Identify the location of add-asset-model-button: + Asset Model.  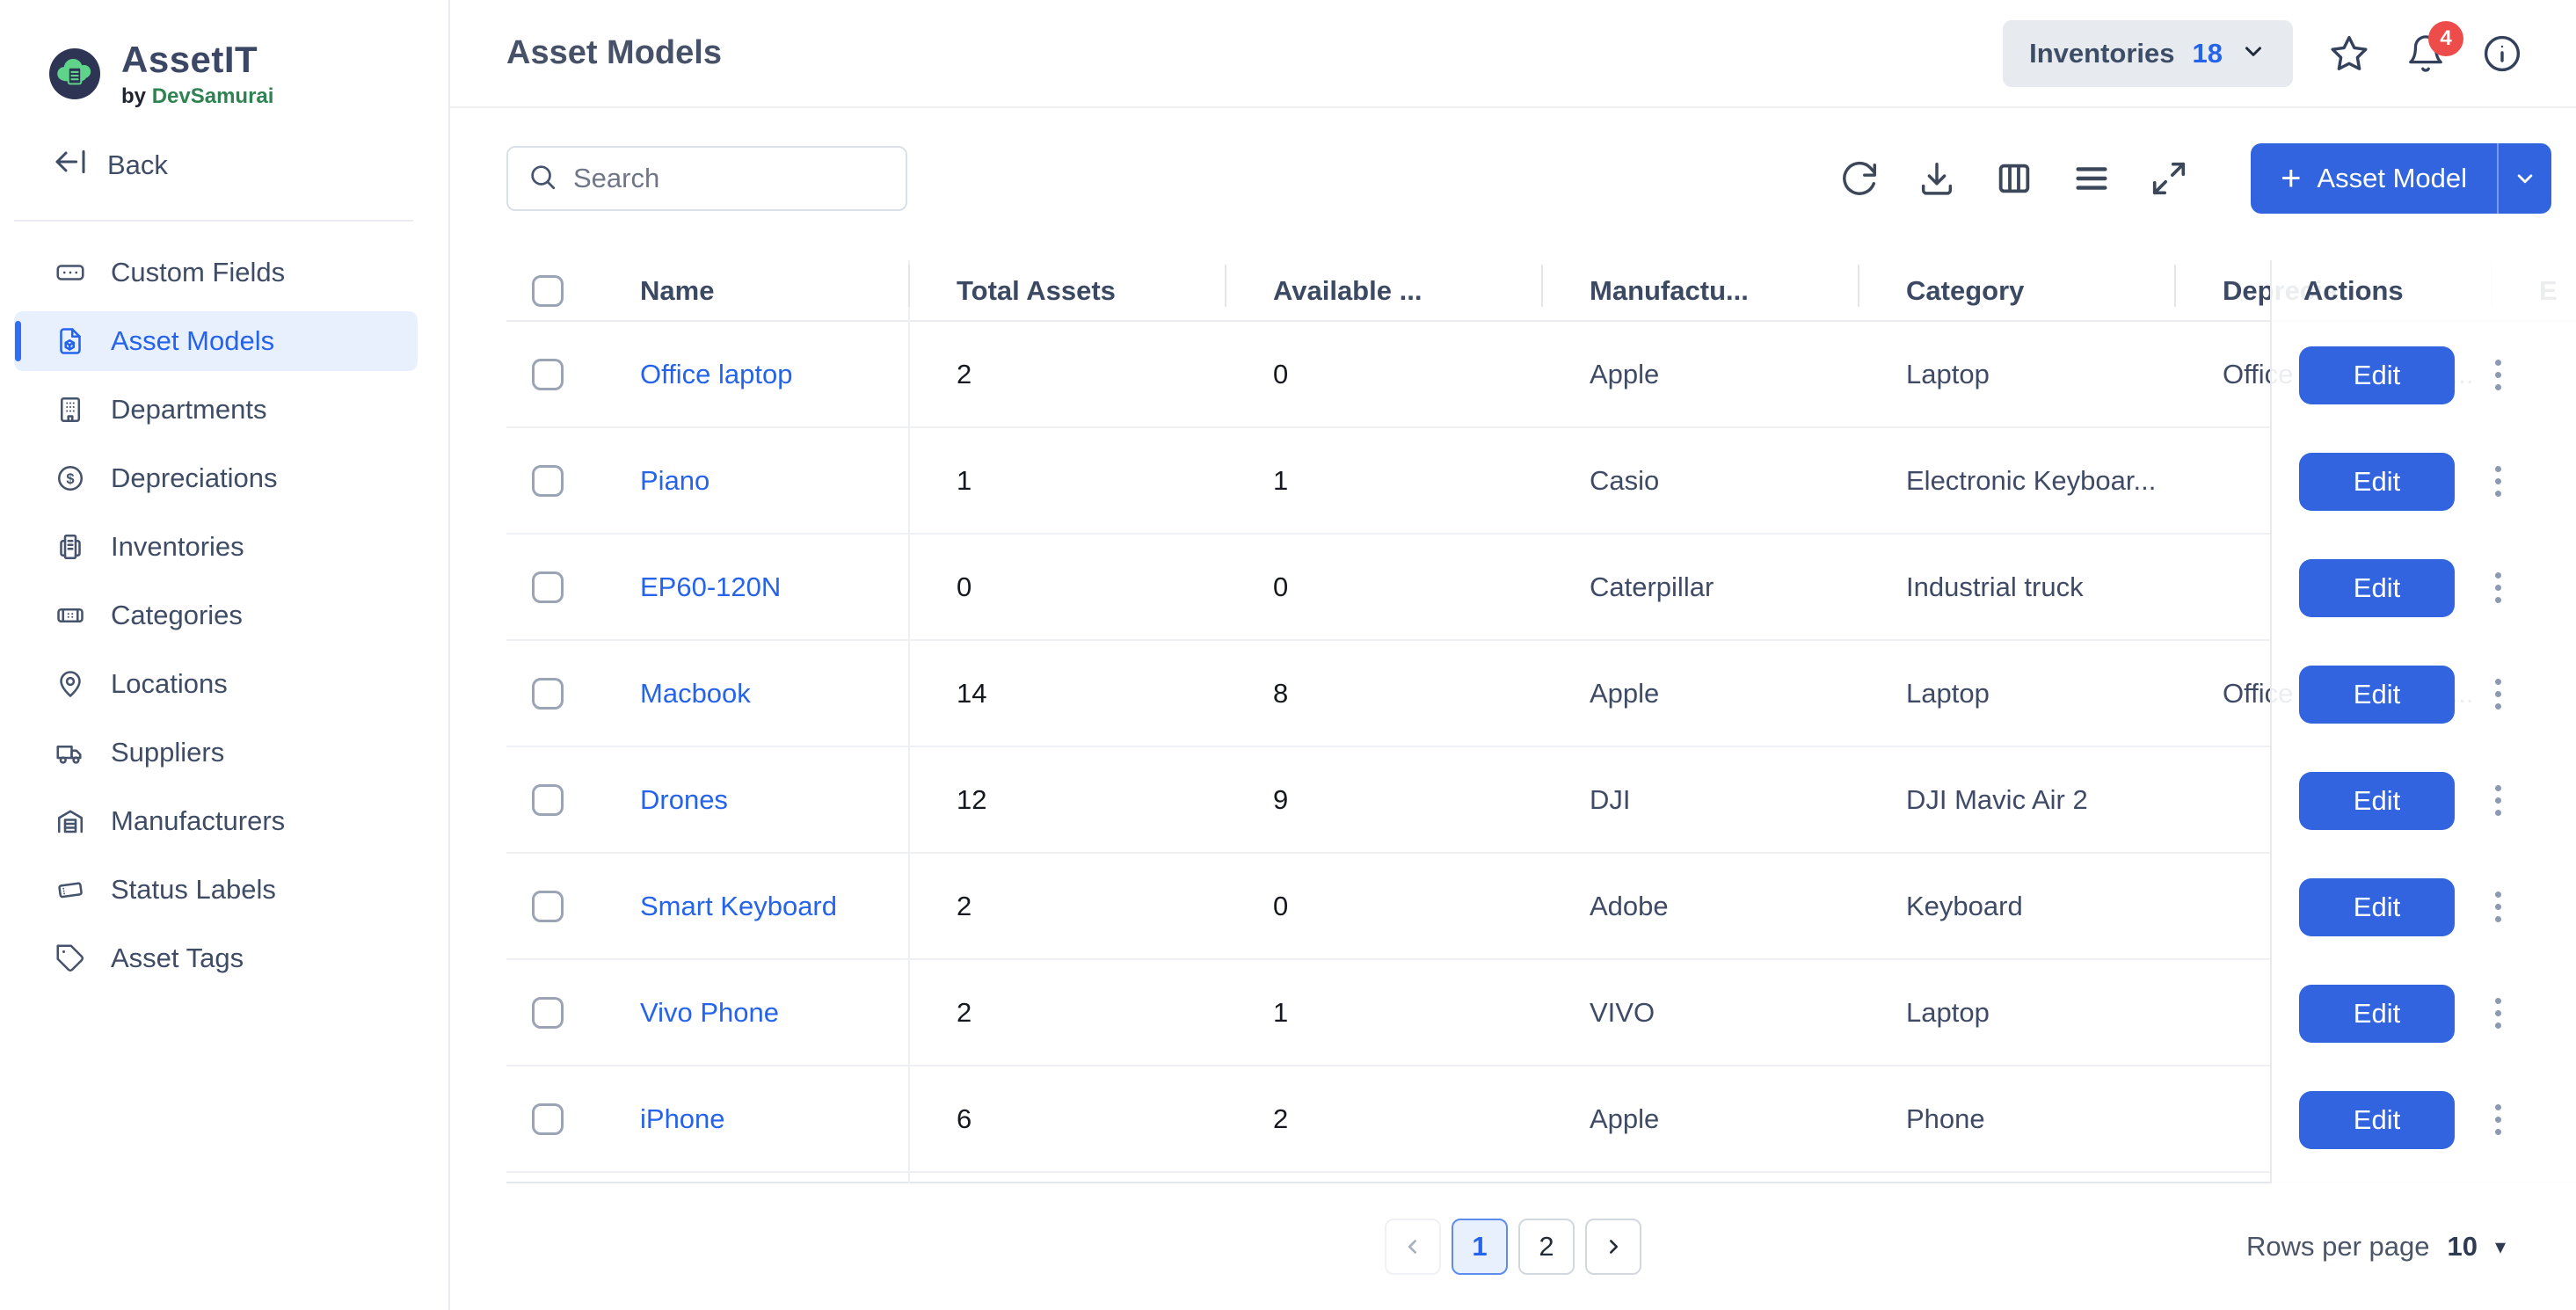
(2374, 178).